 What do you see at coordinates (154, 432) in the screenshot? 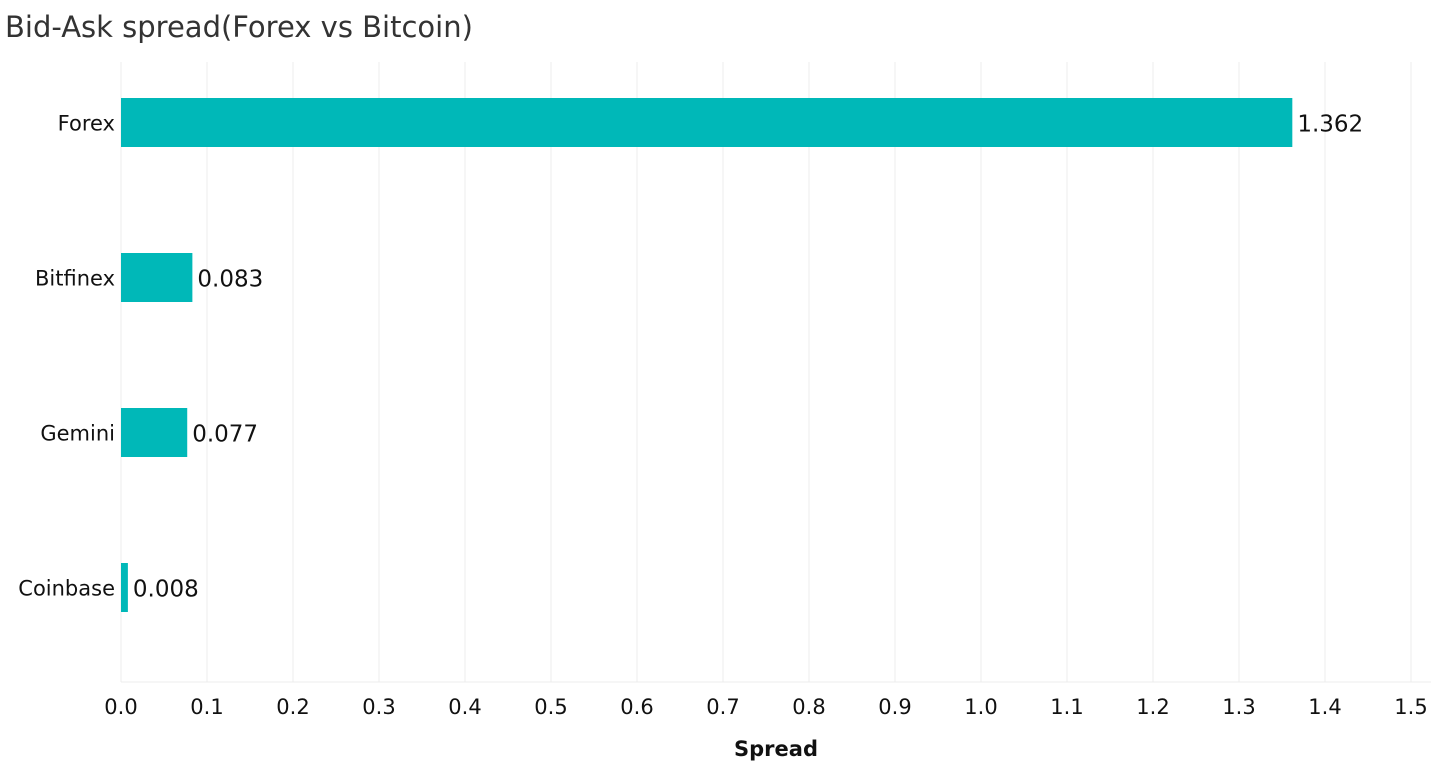
I see `bar-gemini` at bounding box center [154, 432].